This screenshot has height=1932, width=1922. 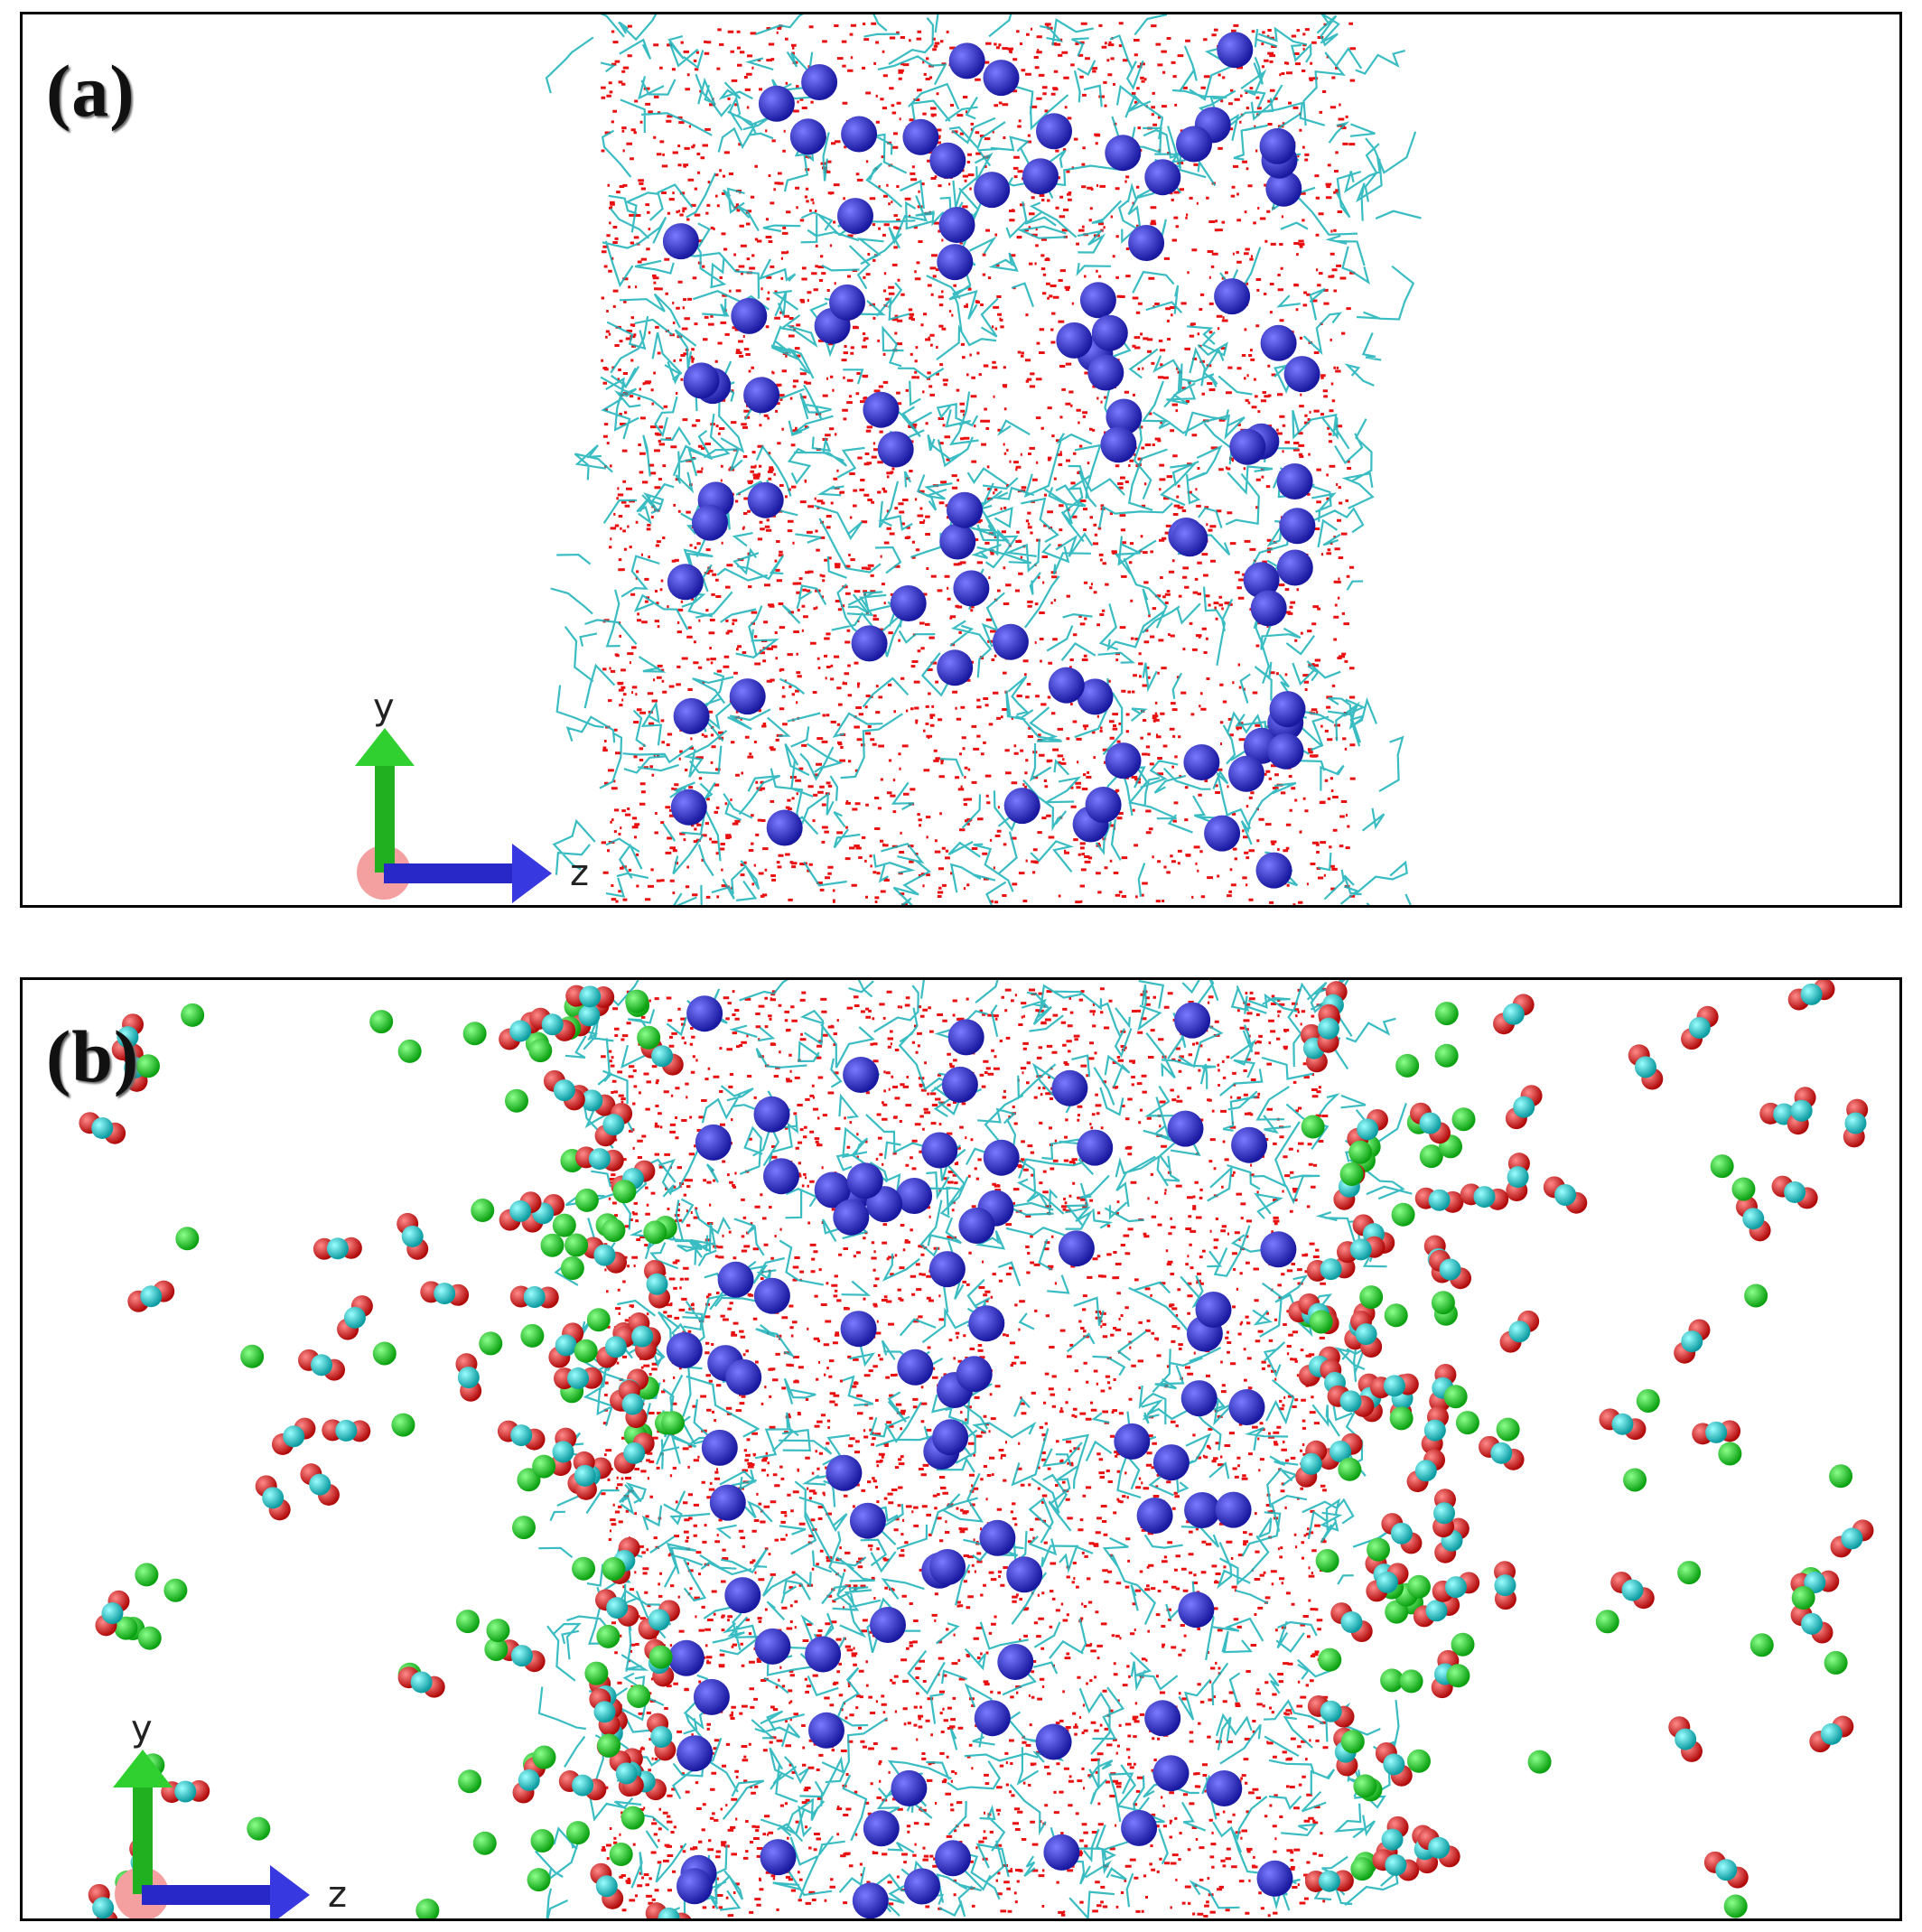 I want to click on panel-label-b: (b), so click(x=93, y=1056).